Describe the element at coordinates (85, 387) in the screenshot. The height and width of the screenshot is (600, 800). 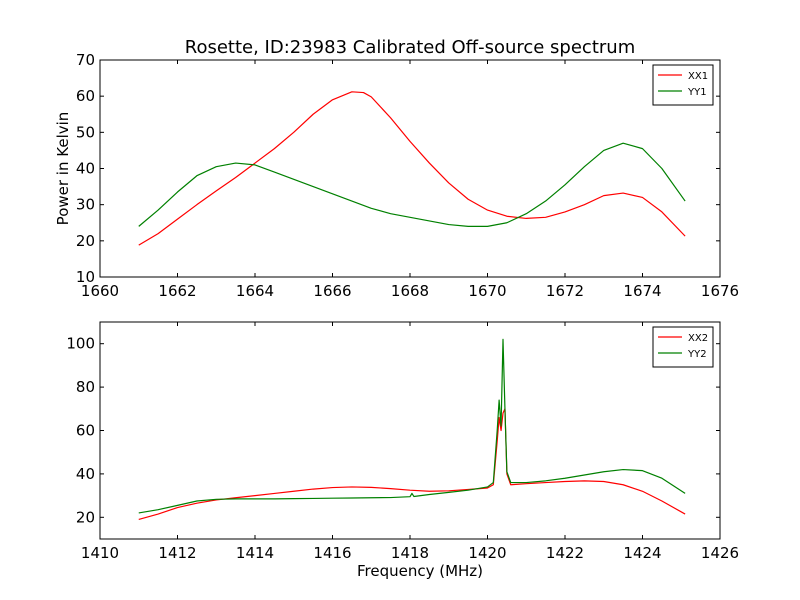
I see `y-tick-label: 80` at that location.